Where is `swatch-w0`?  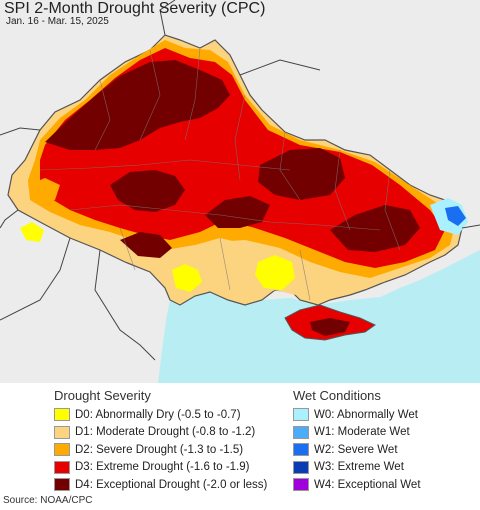
swatch-w0 is located at coordinates (301, 415).